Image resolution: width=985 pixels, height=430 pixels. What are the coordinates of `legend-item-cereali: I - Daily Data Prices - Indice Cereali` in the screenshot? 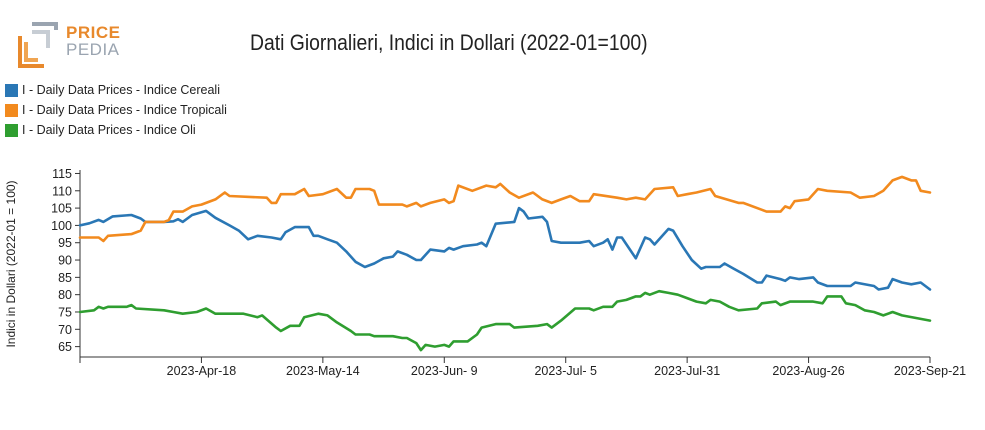 It's located at (116, 90).